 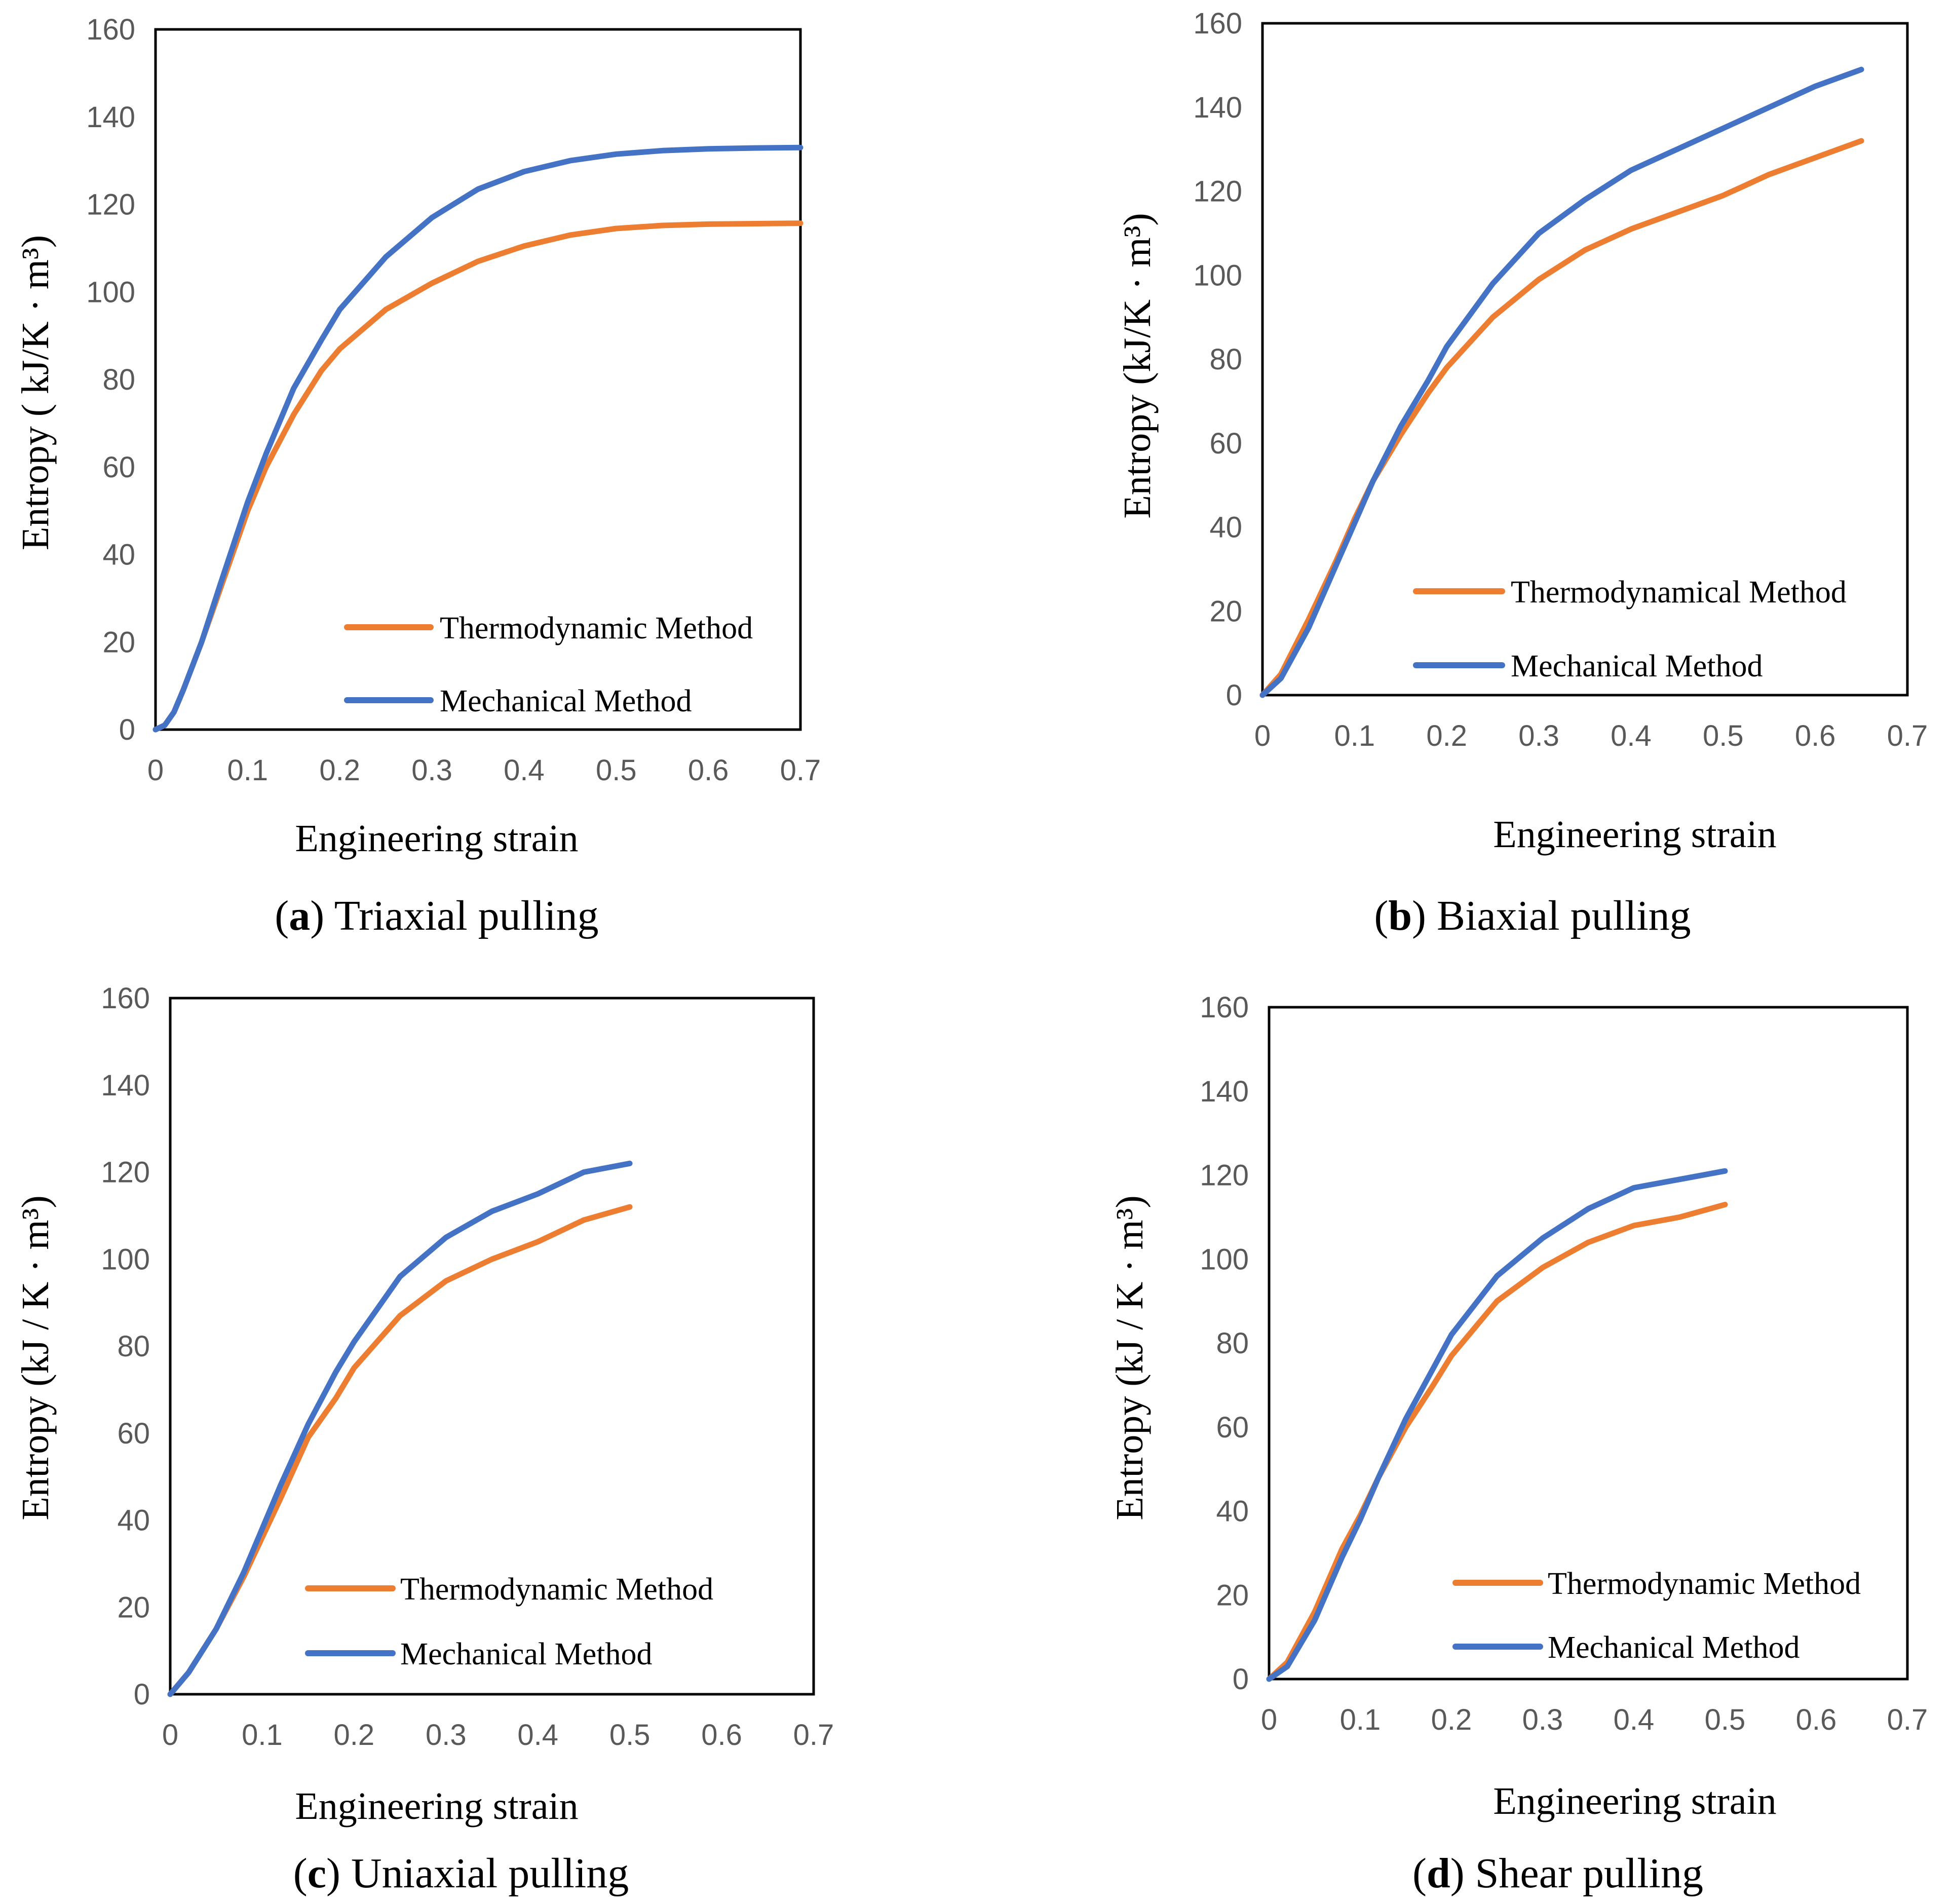 What do you see at coordinates (317, 1873) in the screenshot?
I see `caption-letter: c` at bounding box center [317, 1873].